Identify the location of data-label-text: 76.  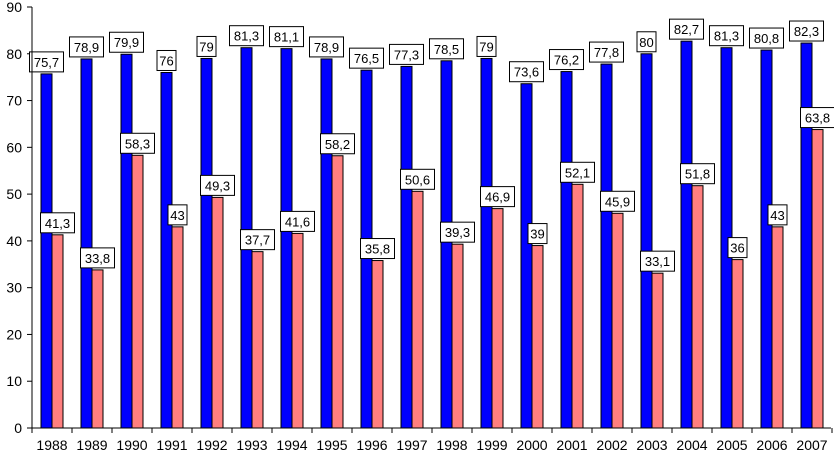
(166, 60).